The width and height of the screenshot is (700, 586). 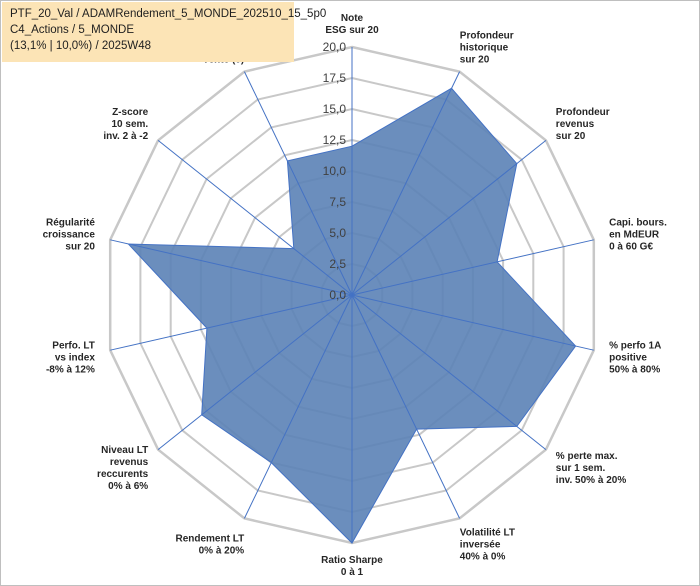 What do you see at coordinates (335, 140) in the screenshot?
I see `tick-label: 12,5` at bounding box center [335, 140].